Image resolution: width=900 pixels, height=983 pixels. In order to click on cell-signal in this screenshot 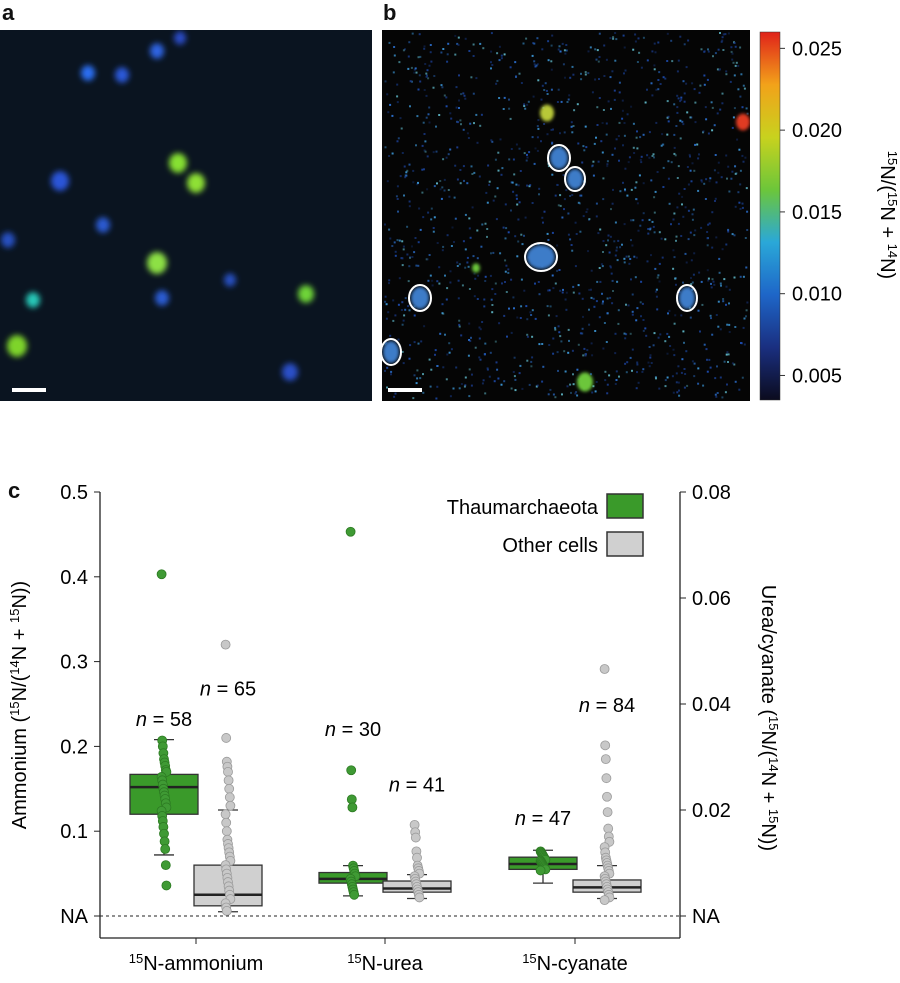, I will do `click(559, 158)`.